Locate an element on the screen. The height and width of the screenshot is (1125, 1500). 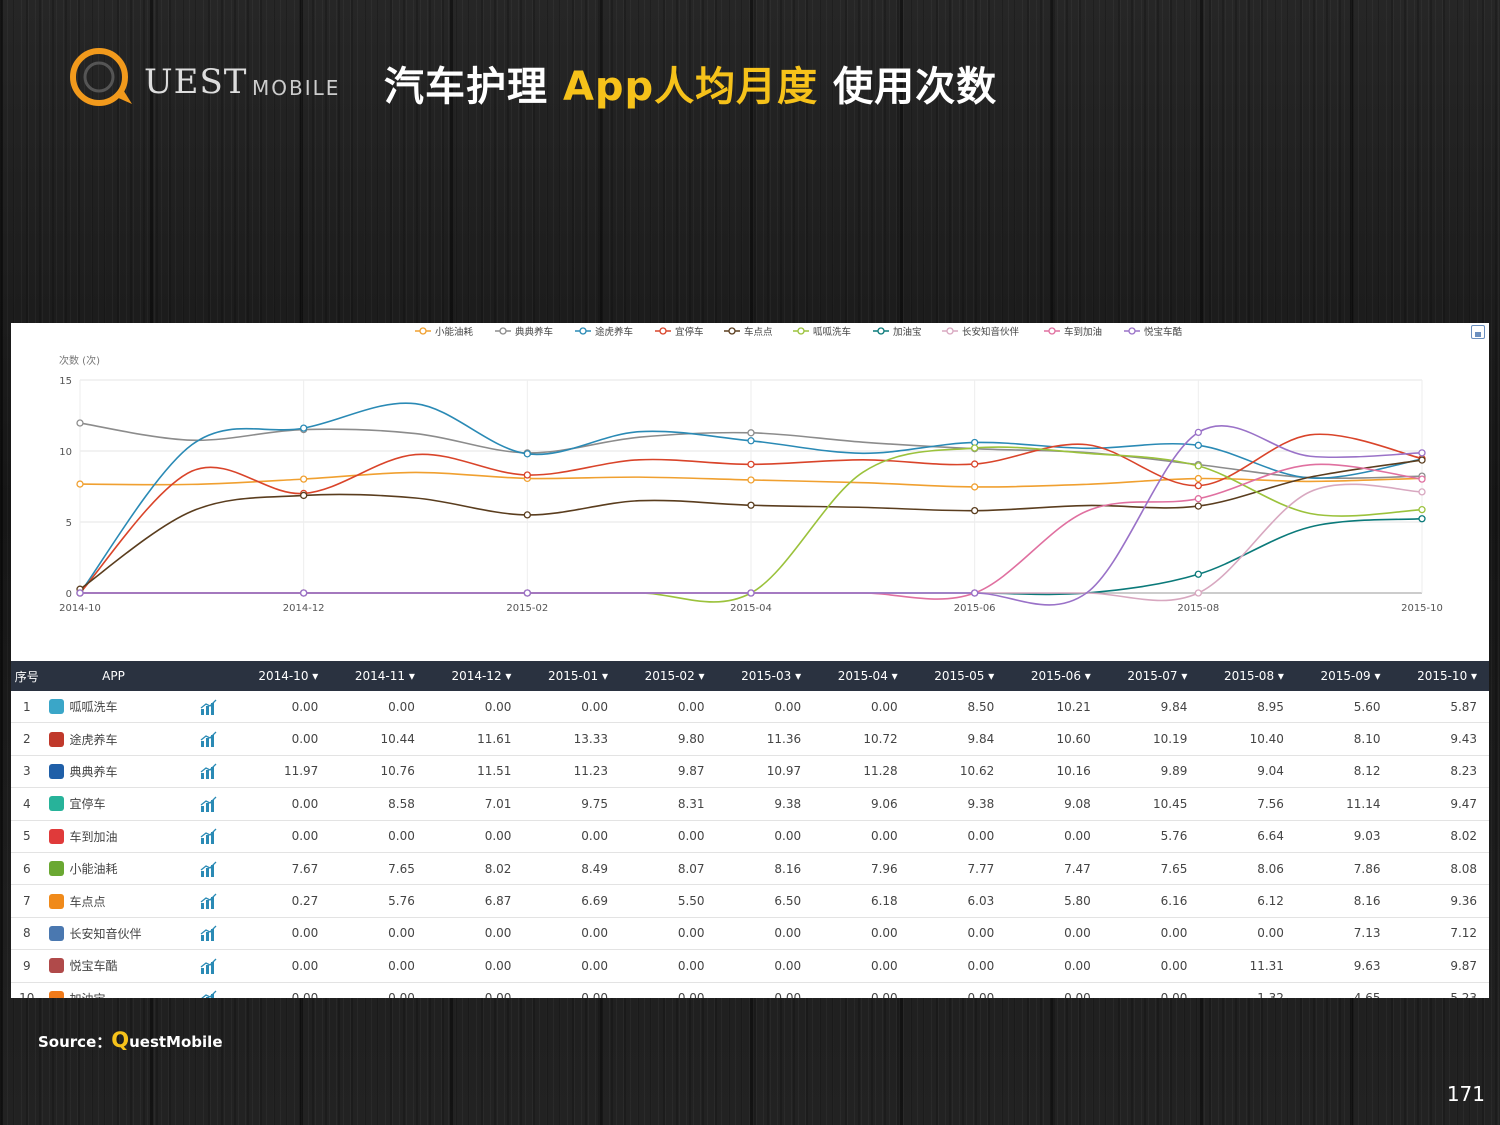
app-name: 典典养车 is located at coordinates (93, 771).